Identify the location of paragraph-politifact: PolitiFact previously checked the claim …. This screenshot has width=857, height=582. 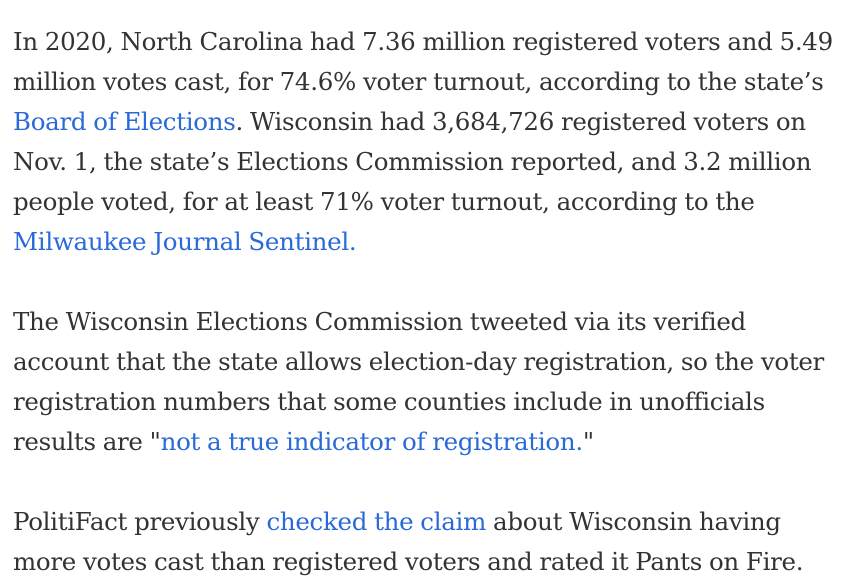
(430, 542).